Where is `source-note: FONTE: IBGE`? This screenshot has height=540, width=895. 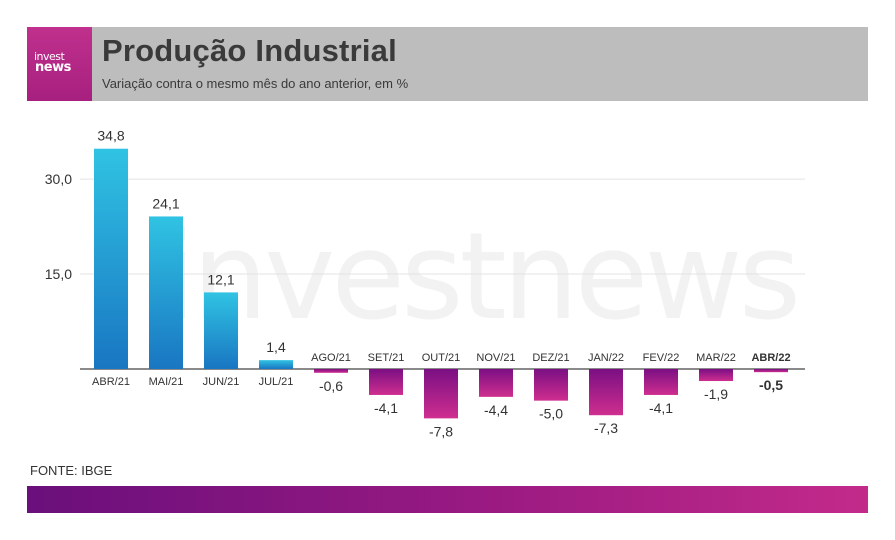 source-note: FONTE: IBGE is located at coordinates (71, 470).